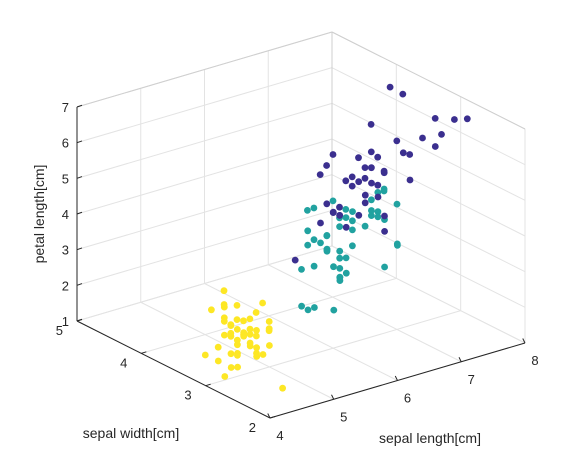 This screenshot has height=472, width=582. Describe the element at coordinates (343, 416) in the screenshot. I see `x-tick-label: 5` at that location.